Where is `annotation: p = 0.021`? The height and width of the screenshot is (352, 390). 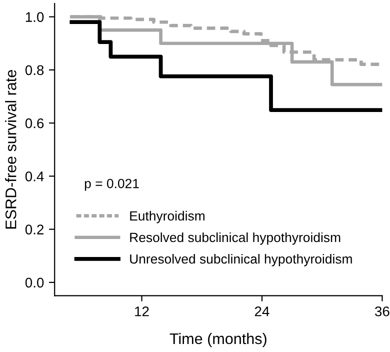
annotation: p = 0.021 is located at coordinates (111, 184).